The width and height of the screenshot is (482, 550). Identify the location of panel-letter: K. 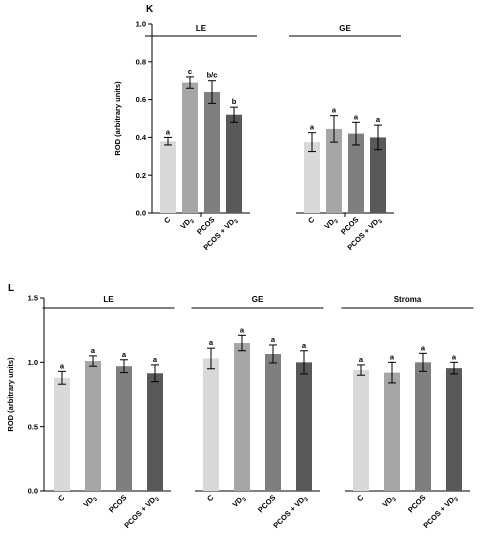
(150, 9).